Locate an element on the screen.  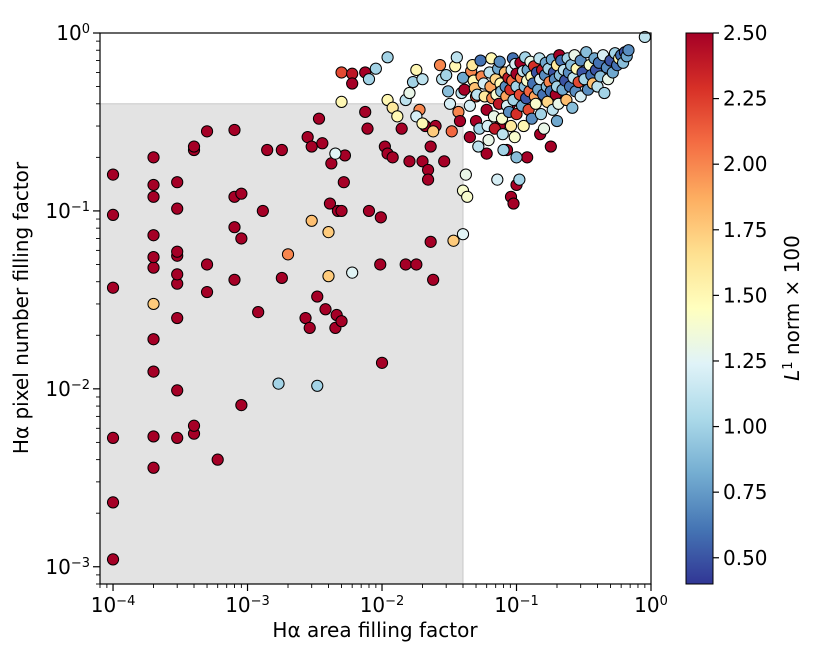
x-tick-label: 10⁻⁴ is located at coordinates (113, 605).